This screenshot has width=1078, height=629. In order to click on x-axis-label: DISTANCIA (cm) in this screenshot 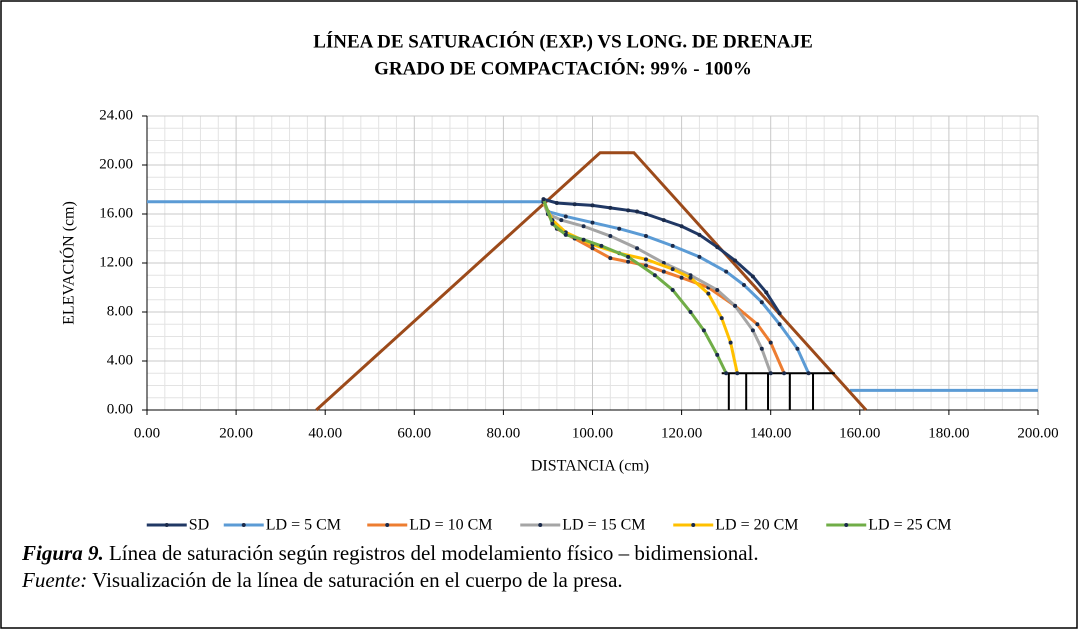, I will do `click(590, 466)`.